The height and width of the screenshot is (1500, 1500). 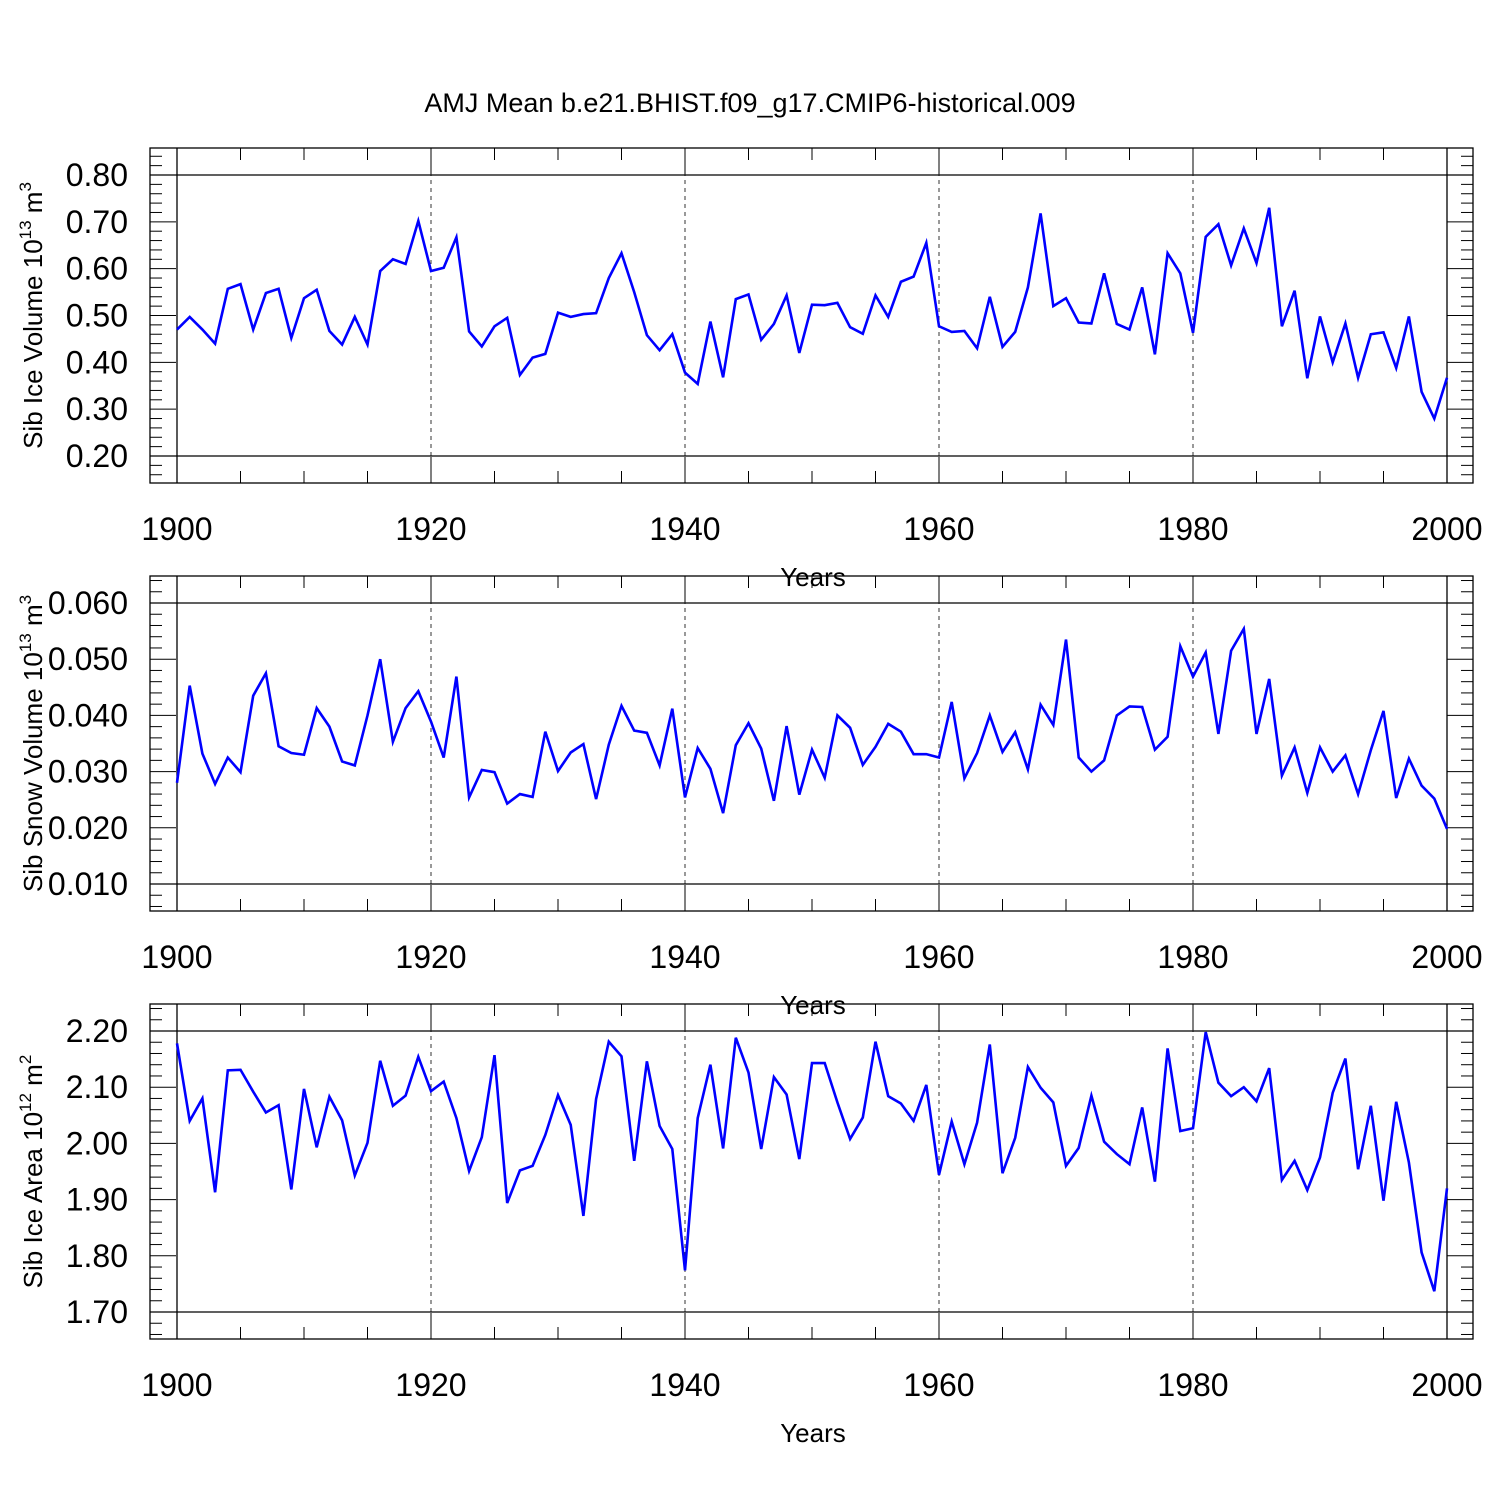 What do you see at coordinates (32, 315) in the screenshot?
I see `y-axis-label: Sib Ice Volume 1013 m3` at bounding box center [32, 315].